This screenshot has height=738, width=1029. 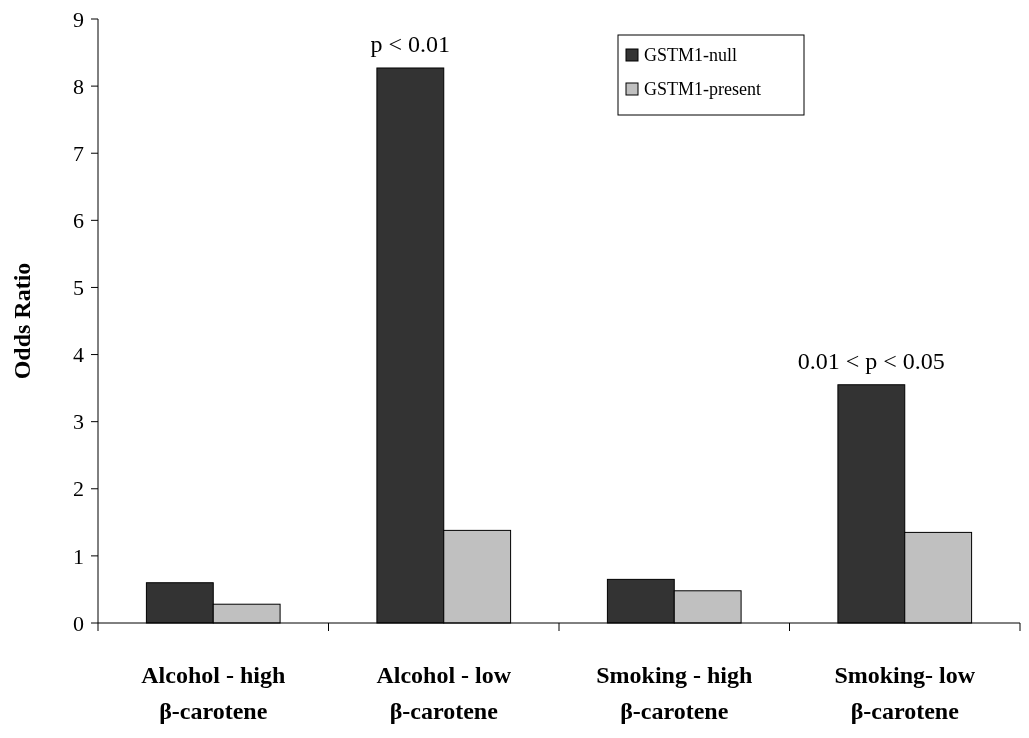 I want to click on y-axis-title: Odds Ratio, so click(x=22, y=321).